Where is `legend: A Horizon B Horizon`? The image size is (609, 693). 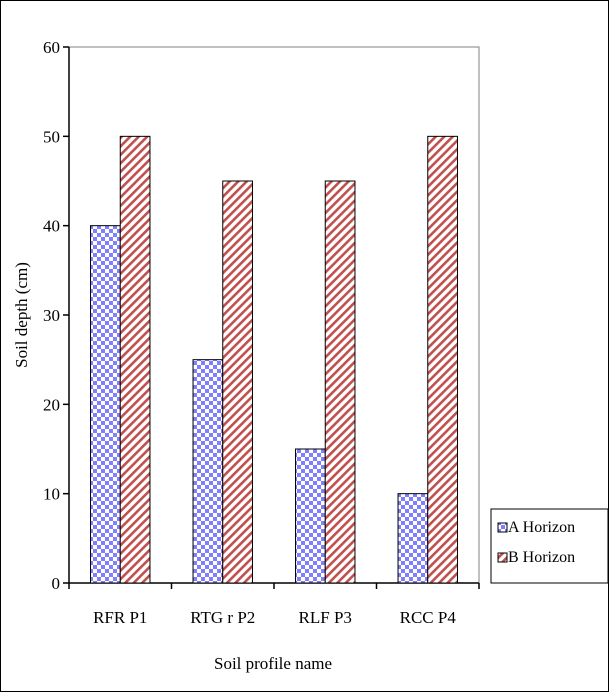
legend: A Horizon B Horizon is located at coordinates (549, 546).